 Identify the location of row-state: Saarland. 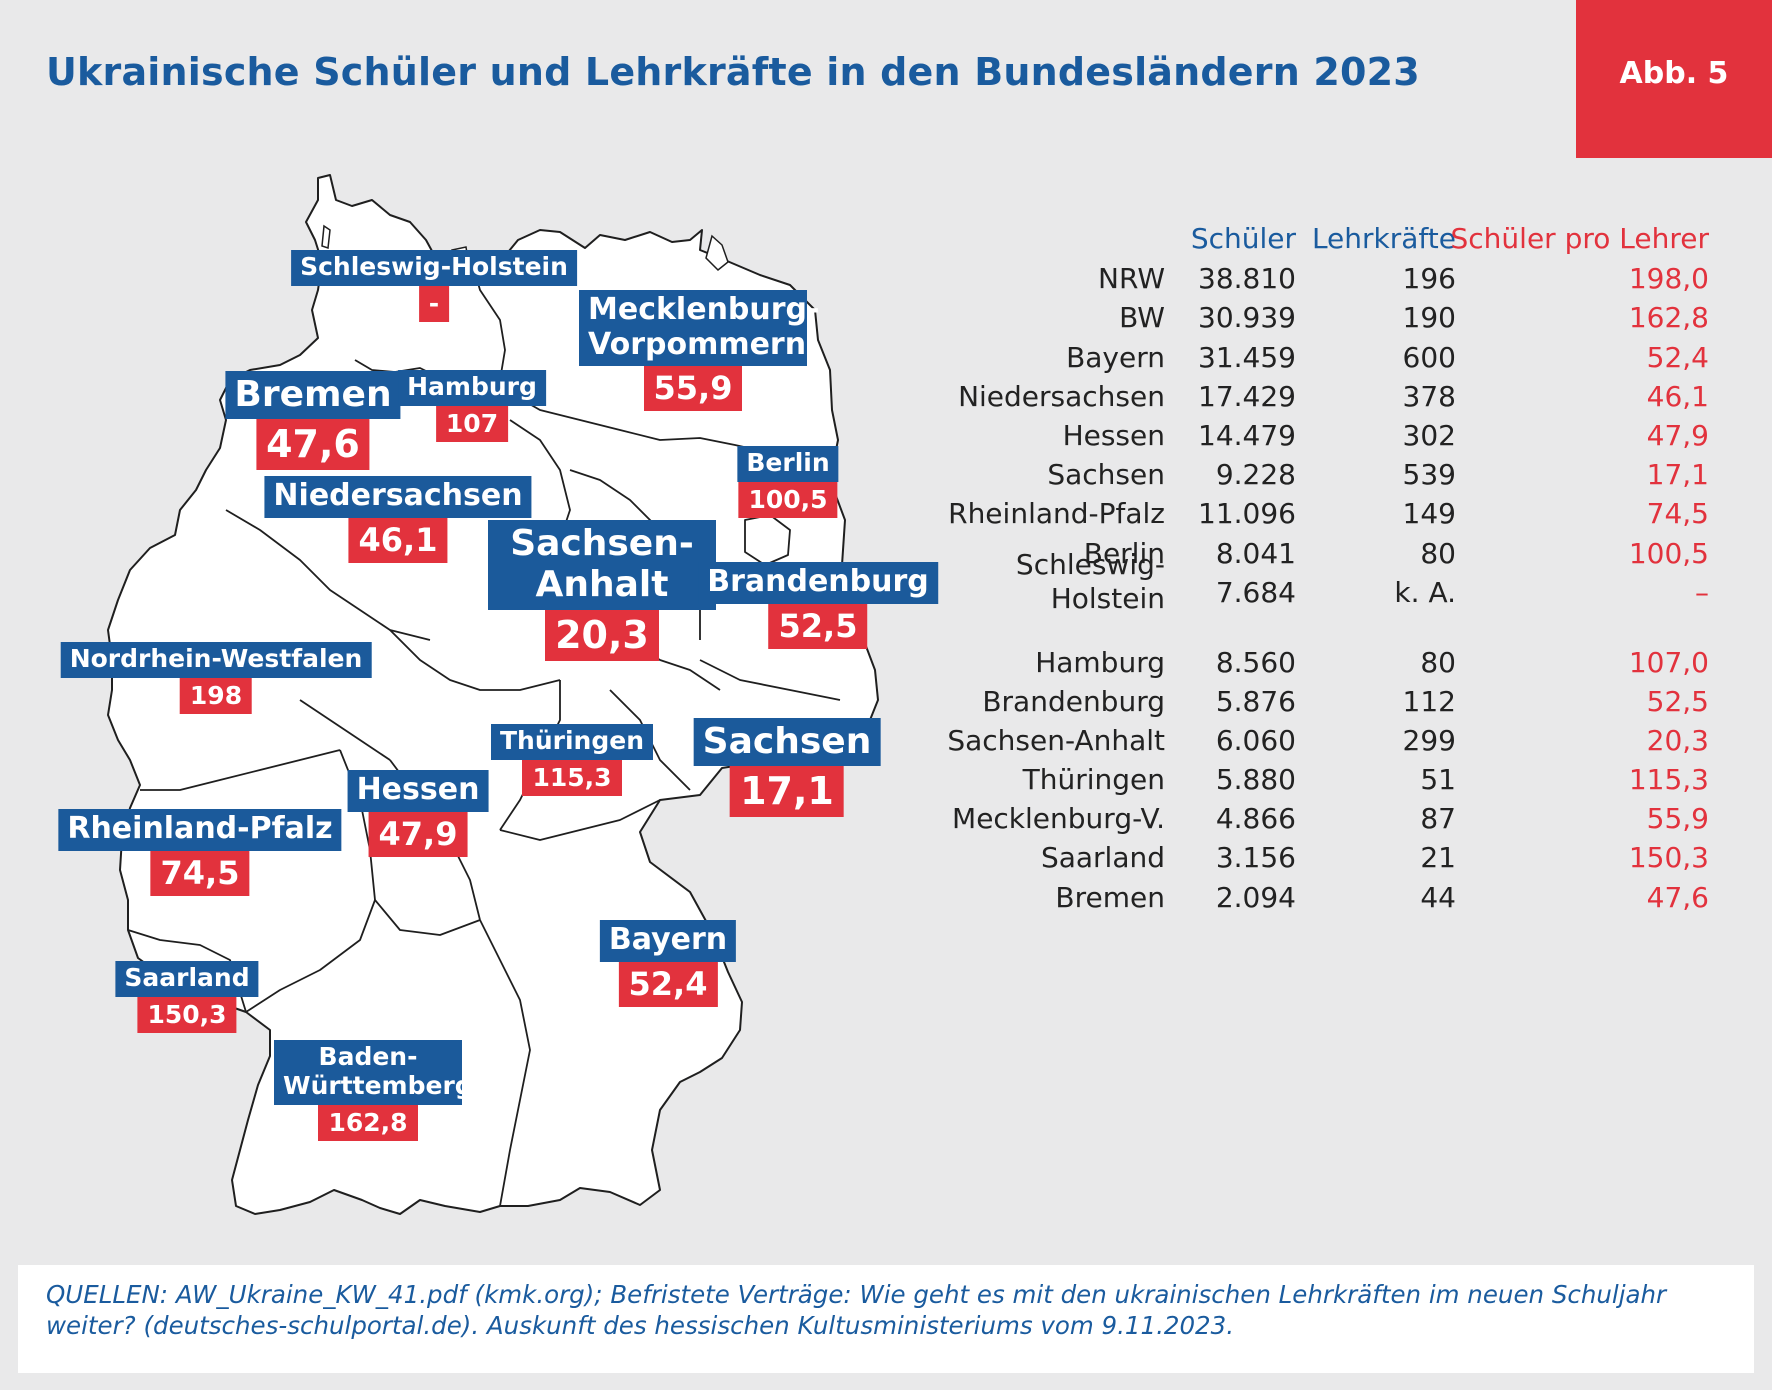
(1102, 857).